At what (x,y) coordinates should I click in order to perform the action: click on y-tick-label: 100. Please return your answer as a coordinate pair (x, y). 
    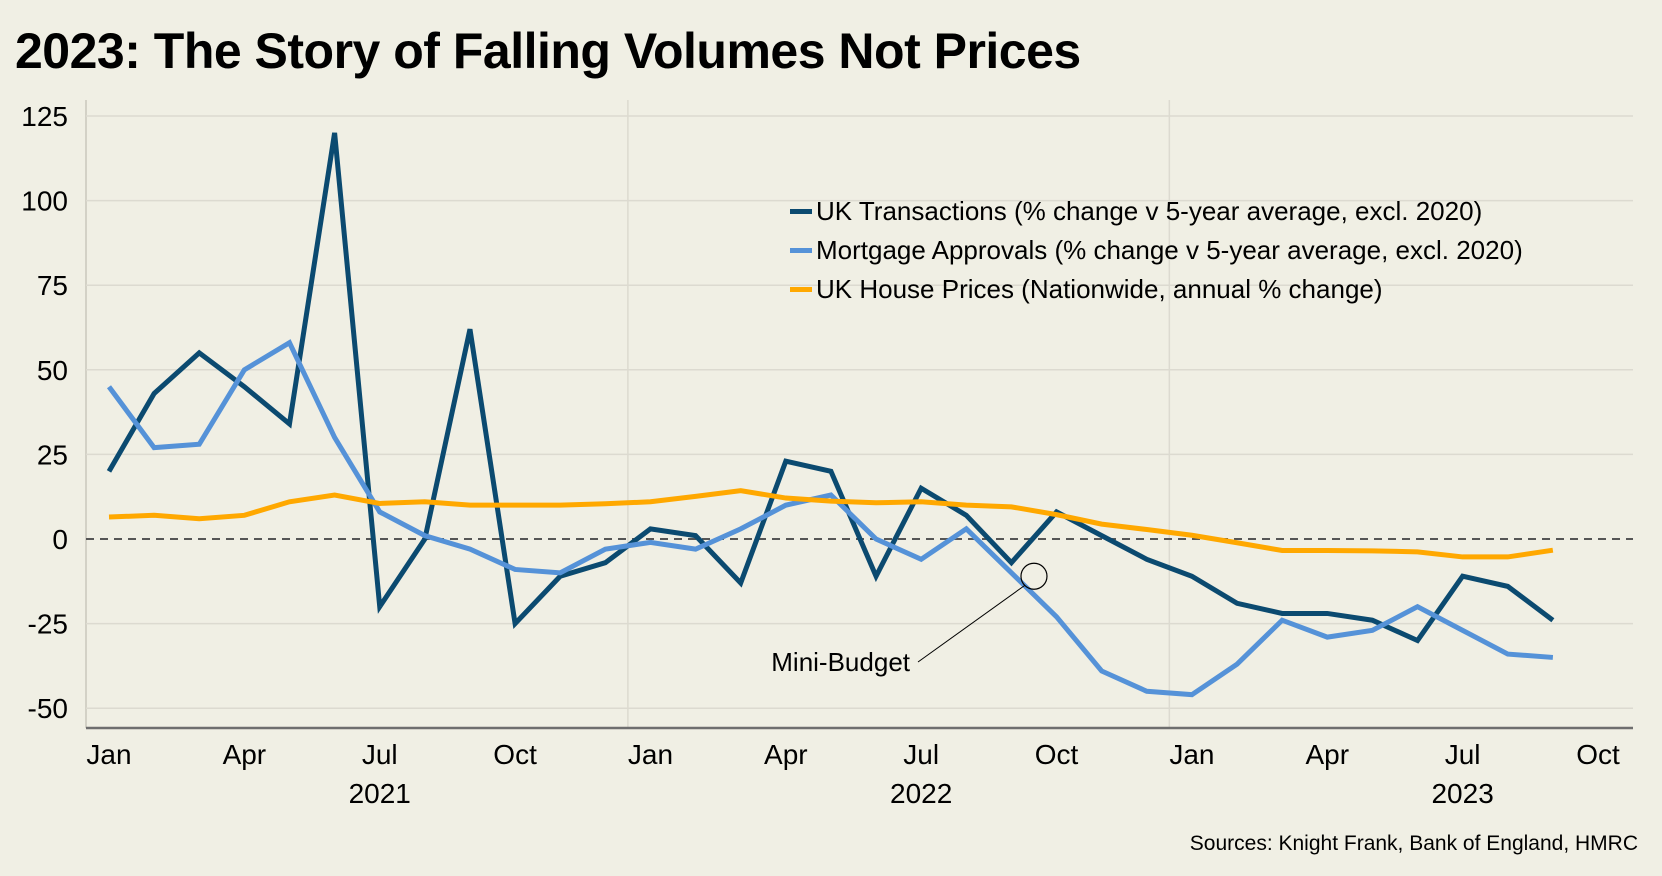
    Looking at the image, I should click on (44, 201).